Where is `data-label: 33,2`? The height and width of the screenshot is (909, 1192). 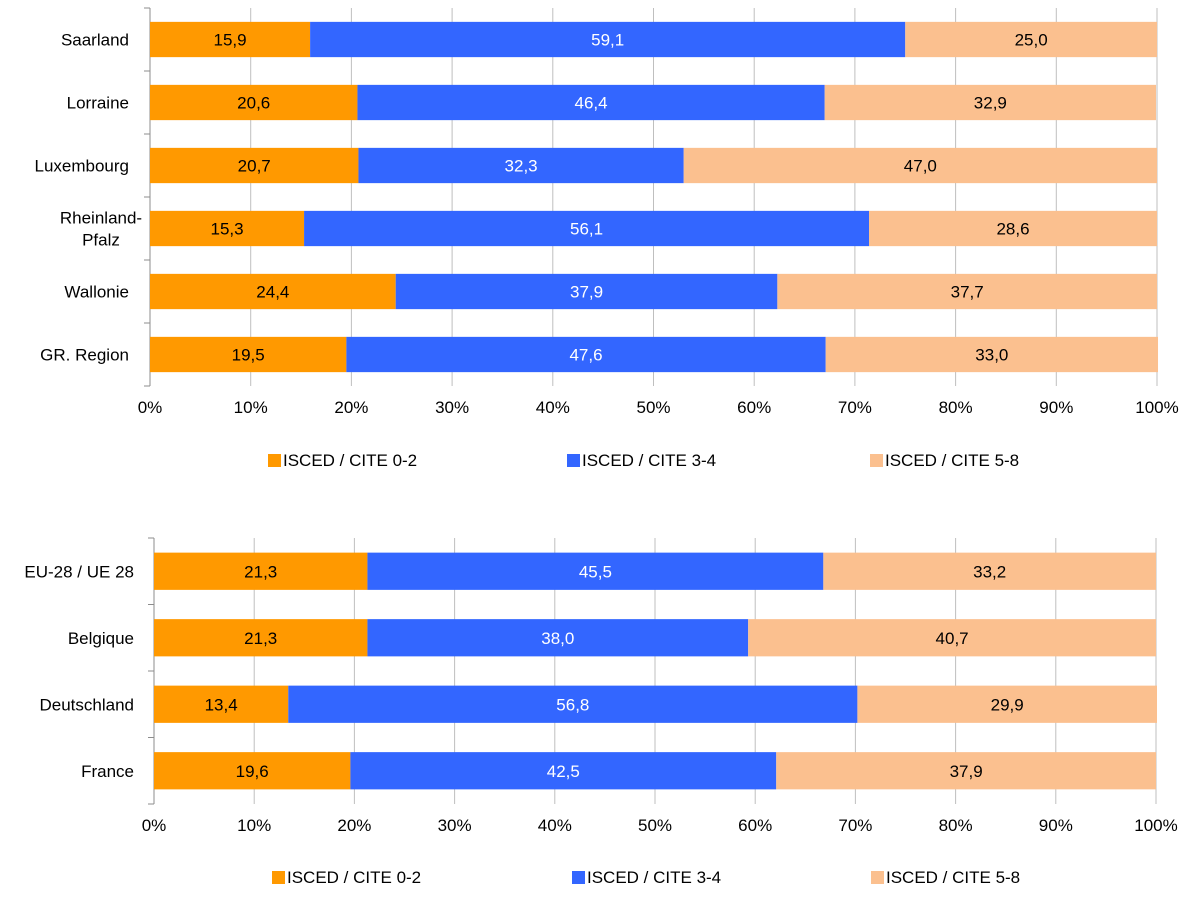
data-label: 33,2 is located at coordinates (989, 571).